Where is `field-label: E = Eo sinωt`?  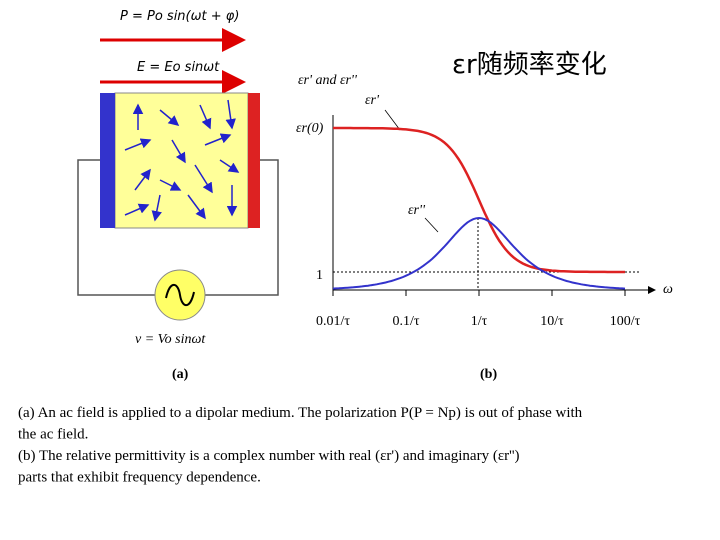
field-label: E = Eo sinωt is located at coordinates (178, 67).